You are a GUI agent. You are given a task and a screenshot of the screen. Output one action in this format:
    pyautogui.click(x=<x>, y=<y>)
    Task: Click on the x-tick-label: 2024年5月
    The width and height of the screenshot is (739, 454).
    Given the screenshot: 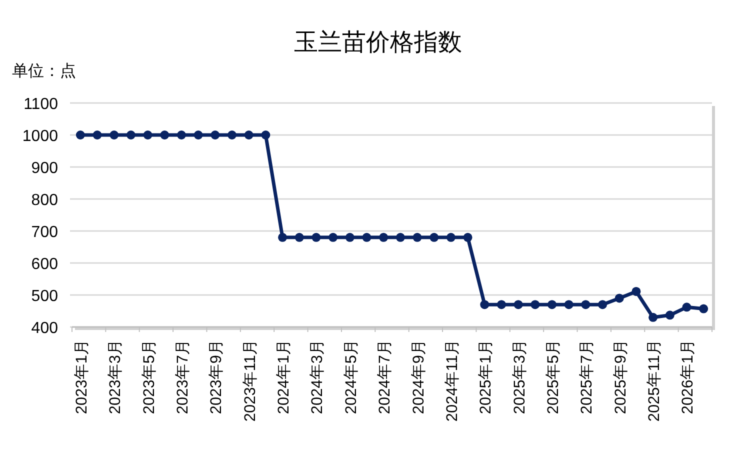 What is the action you would take?
    pyautogui.click(x=351, y=376)
    